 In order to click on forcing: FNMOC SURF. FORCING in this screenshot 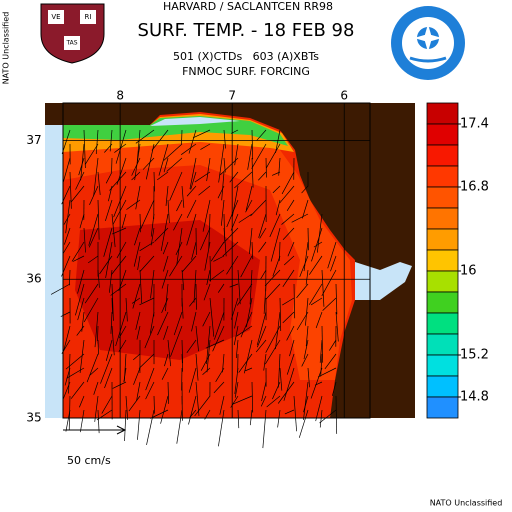, I will do `click(246, 71)`.